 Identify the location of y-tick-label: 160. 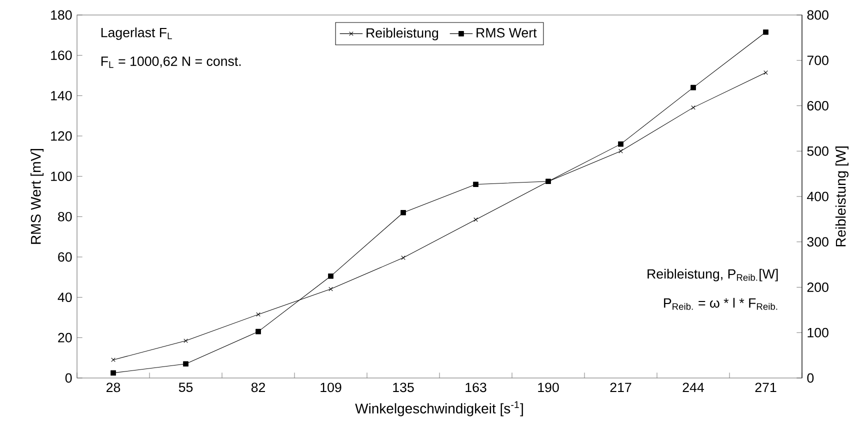
(61, 55).